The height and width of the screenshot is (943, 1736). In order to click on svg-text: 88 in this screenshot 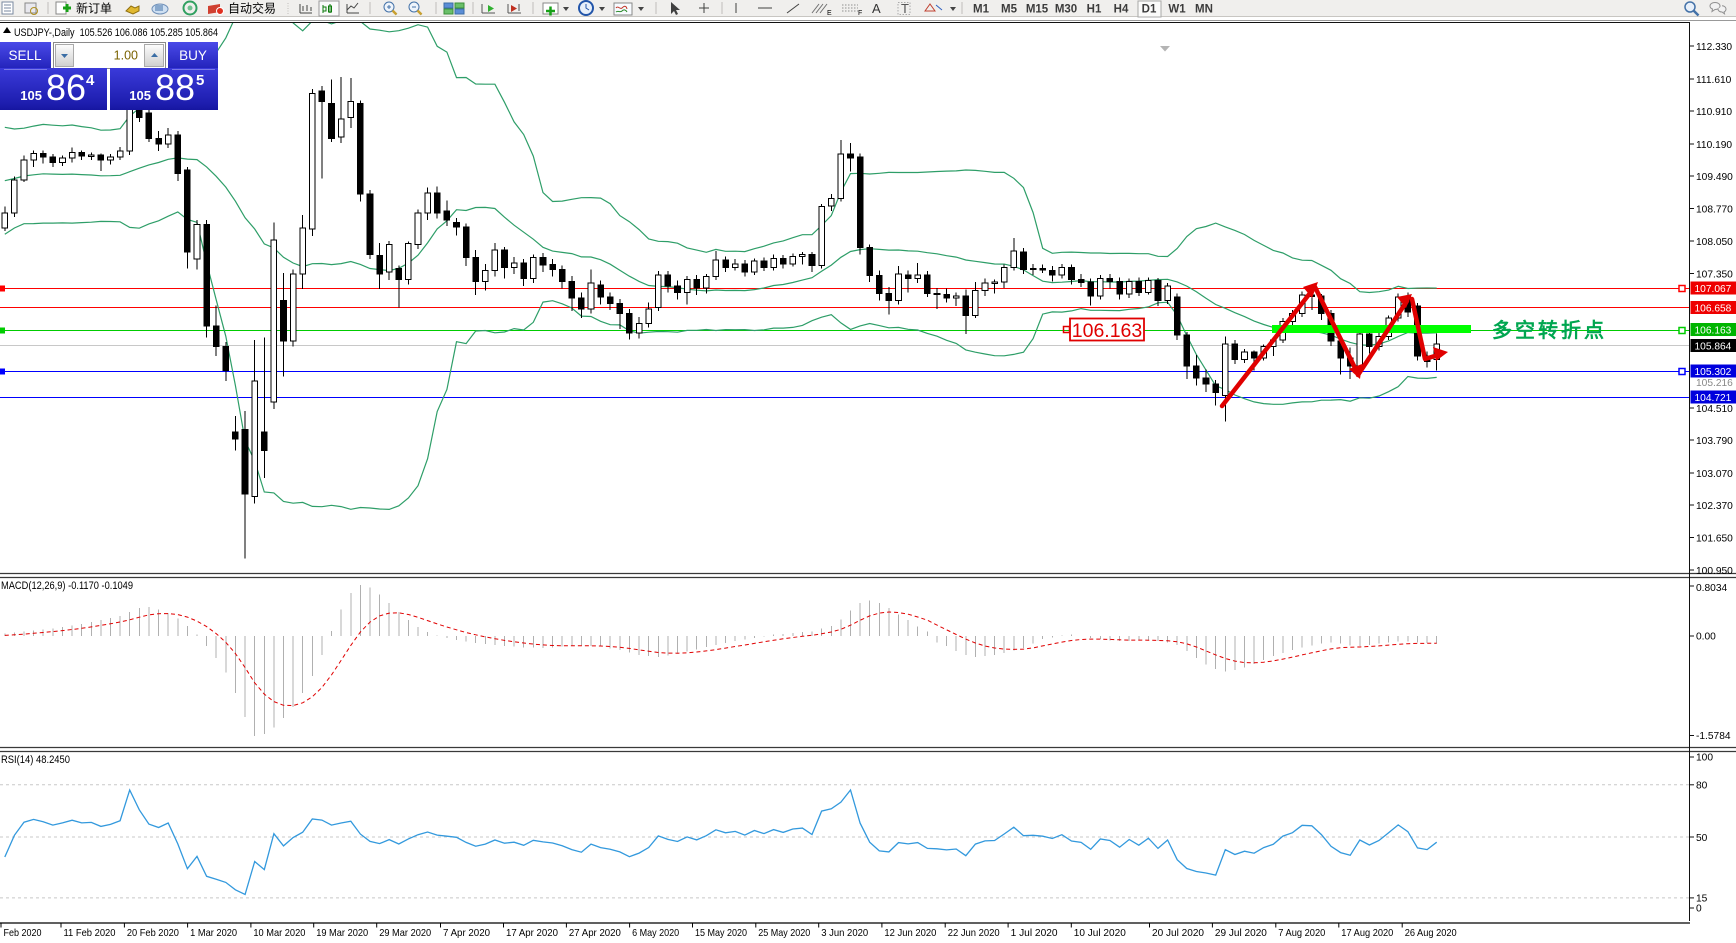, I will do `click(175, 87)`.